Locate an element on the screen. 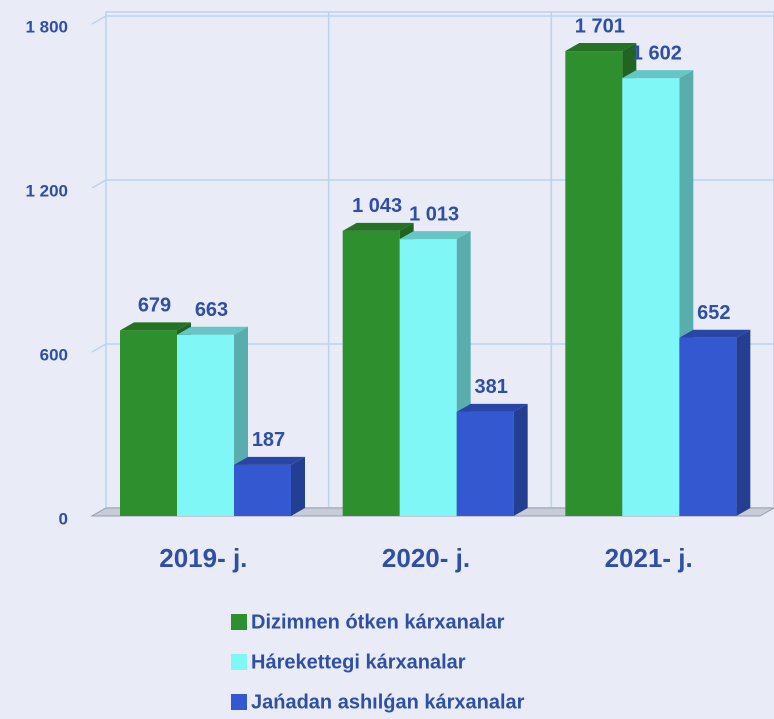 Image resolution: width=774 pixels, height=719 pixels. legend-label: Dizimnen ótken kárxanalar is located at coordinates (378, 622).